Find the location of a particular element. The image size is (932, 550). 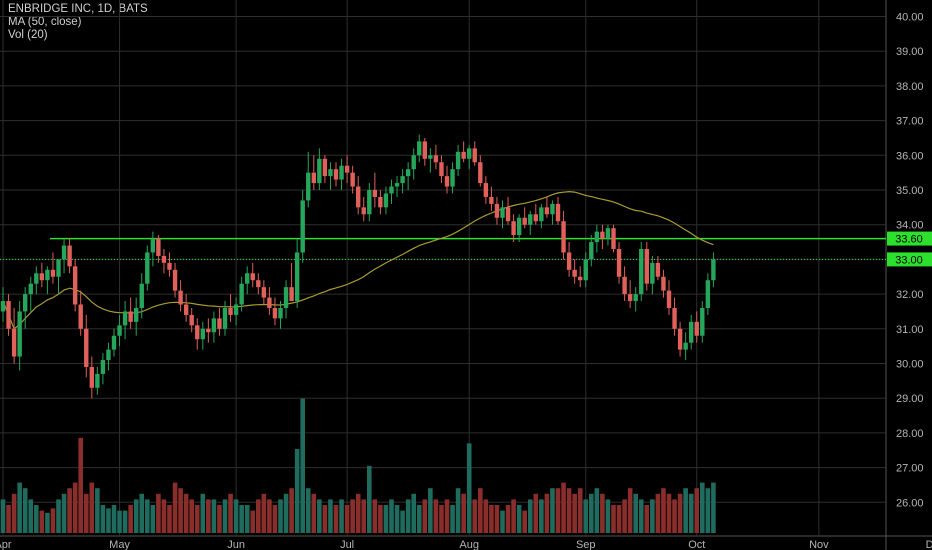

time-tick-label: Sep is located at coordinates (586, 544).